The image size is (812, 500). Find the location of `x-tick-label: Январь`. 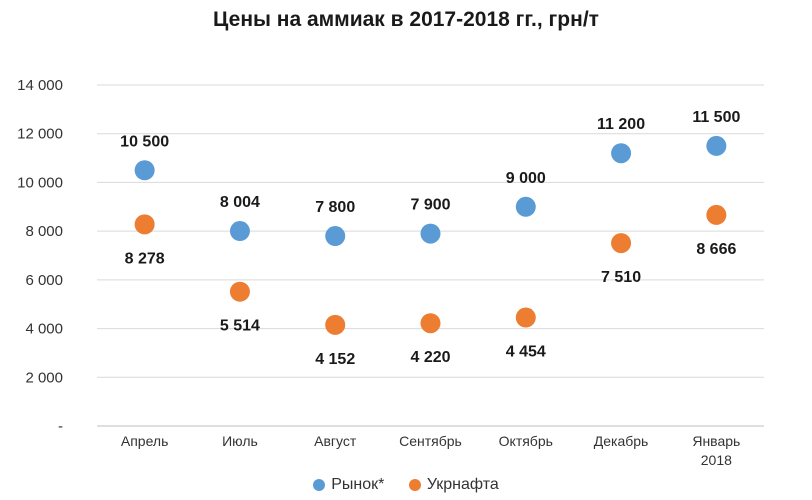

x-tick-label: Январь is located at coordinates (716, 441).